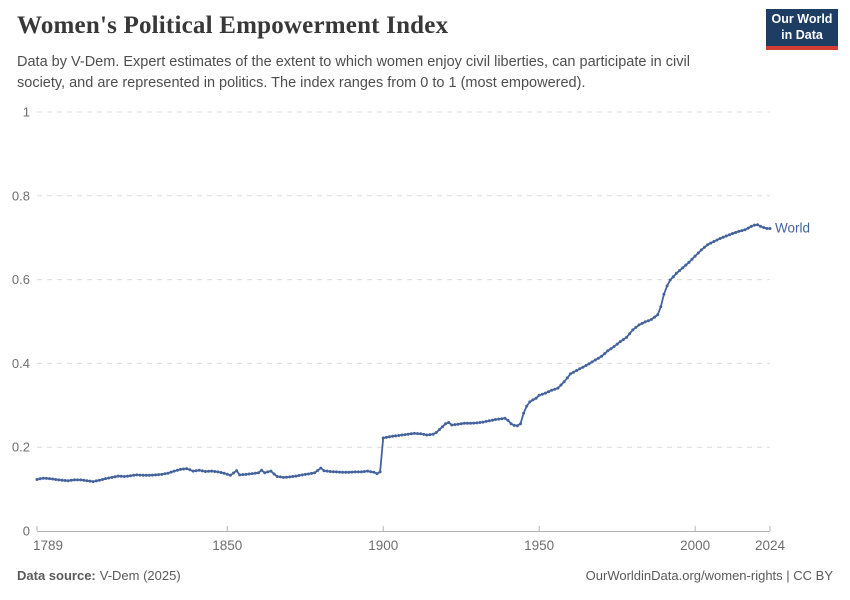 The height and width of the screenshot is (600, 850). Describe the element at coordinates (709, 575) in the screenshot. I see `credit-link: OurWorldinData.org/women-rights | CC BY` at that location.